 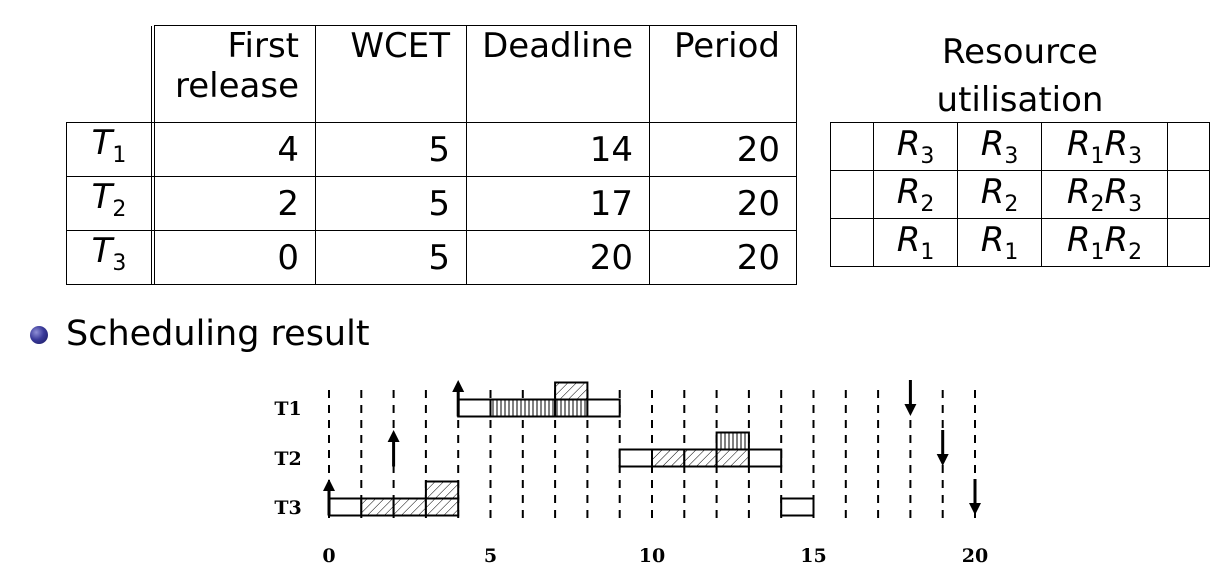 I want to click on header-deadline: Deadline, so click(x=558, y=74).